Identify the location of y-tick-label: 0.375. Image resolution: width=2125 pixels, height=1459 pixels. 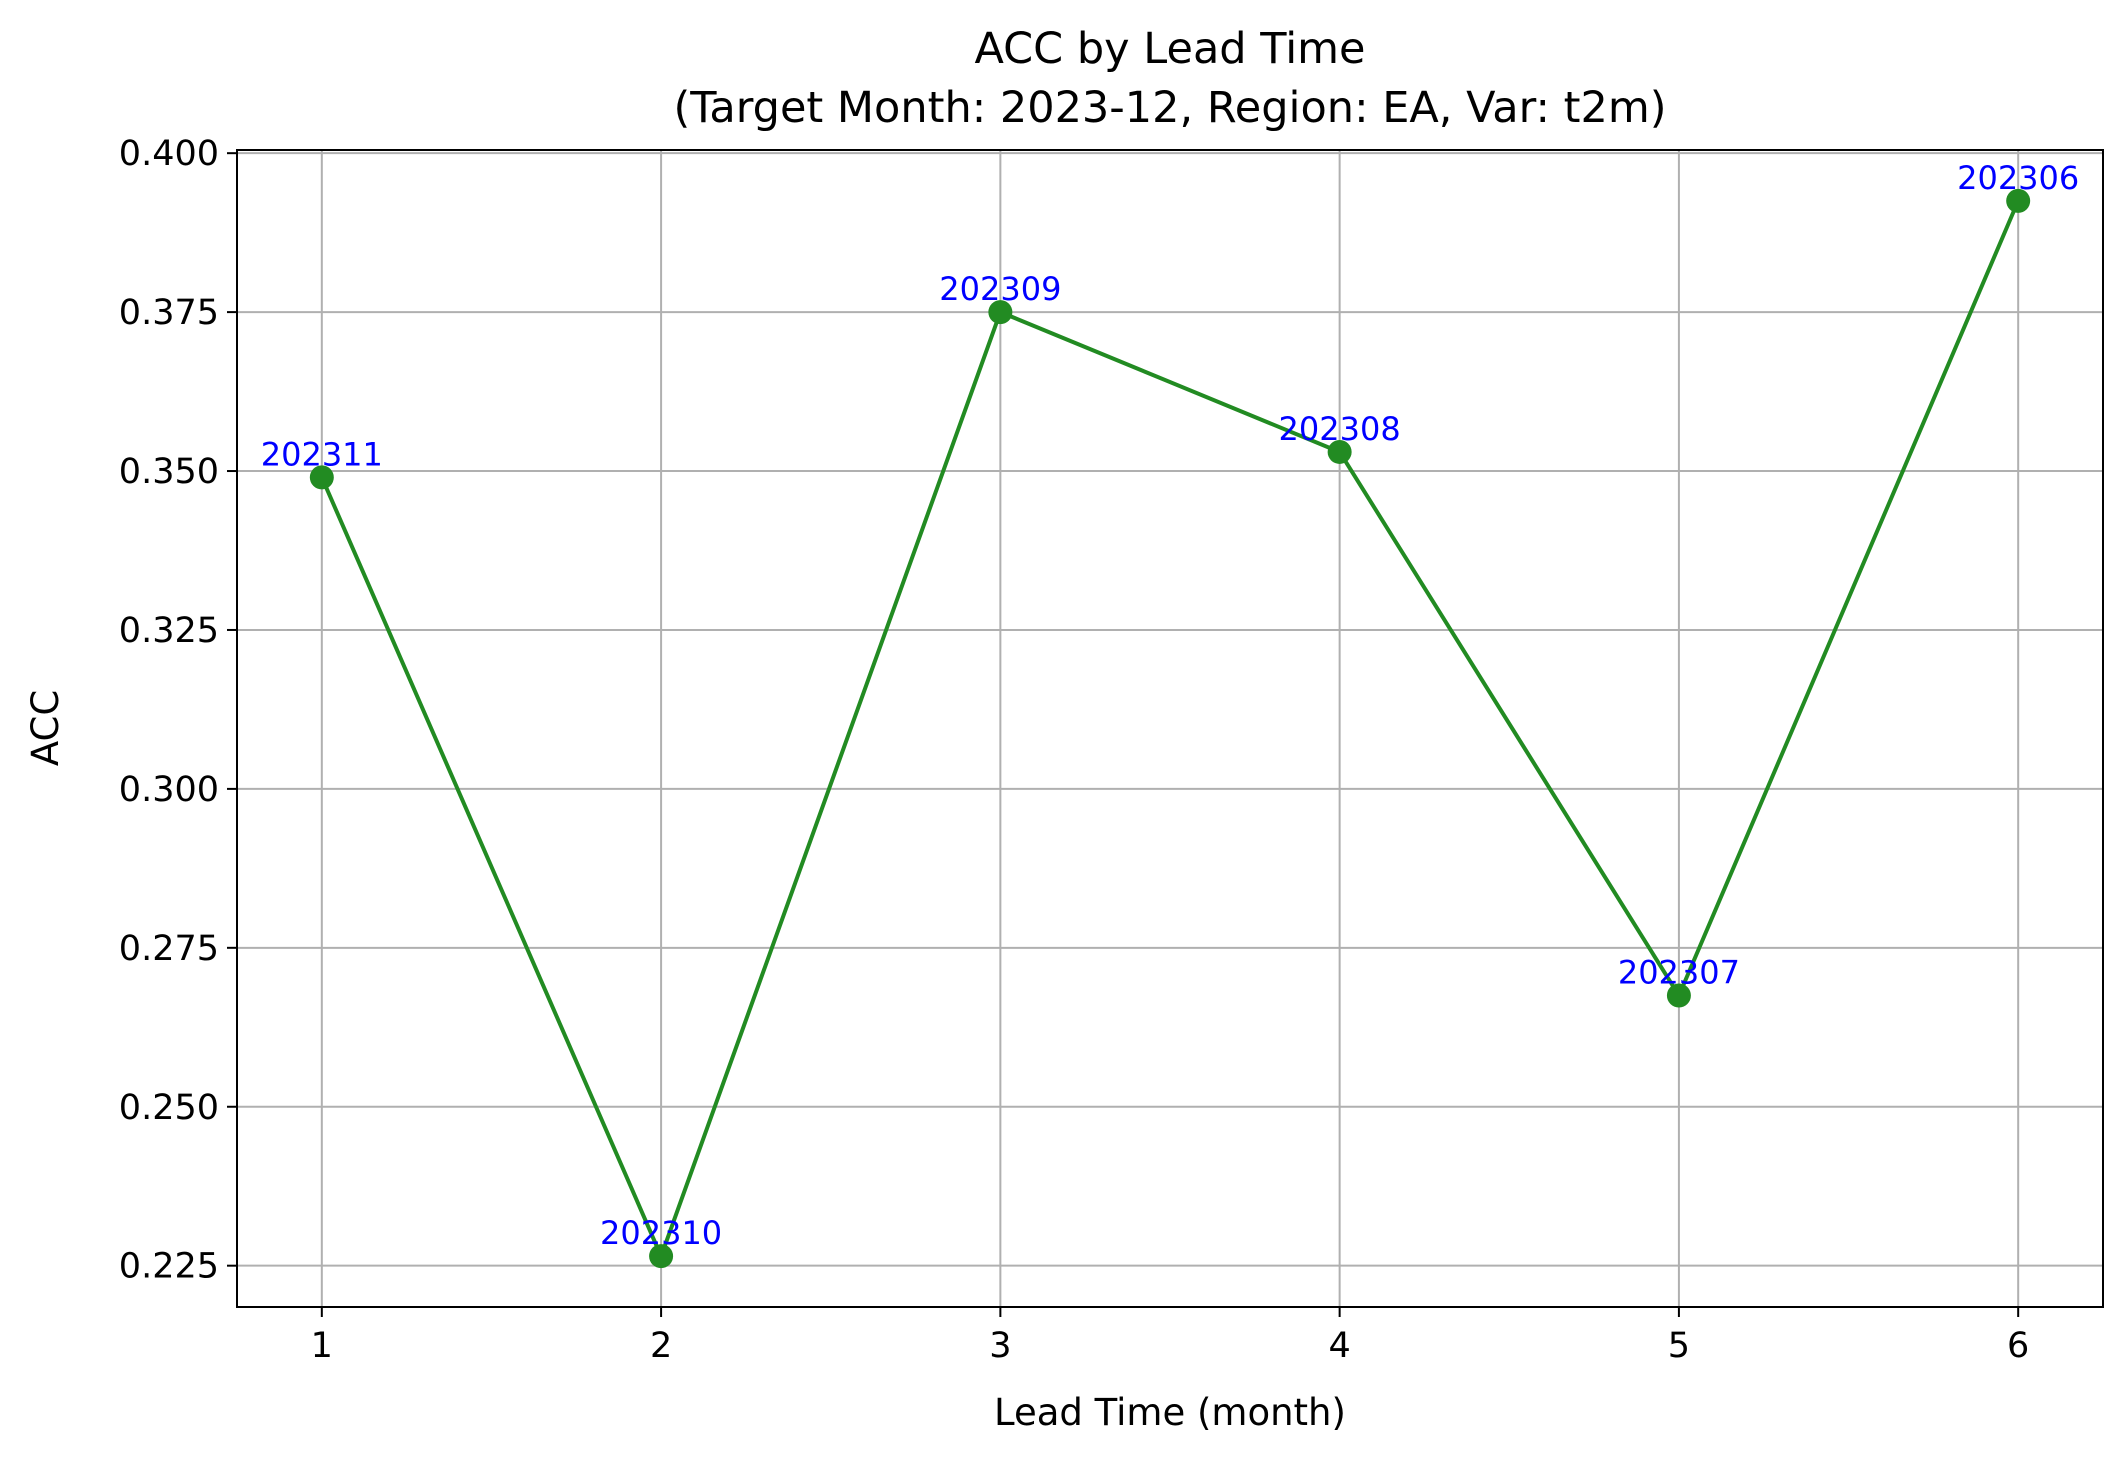
(169, 313).